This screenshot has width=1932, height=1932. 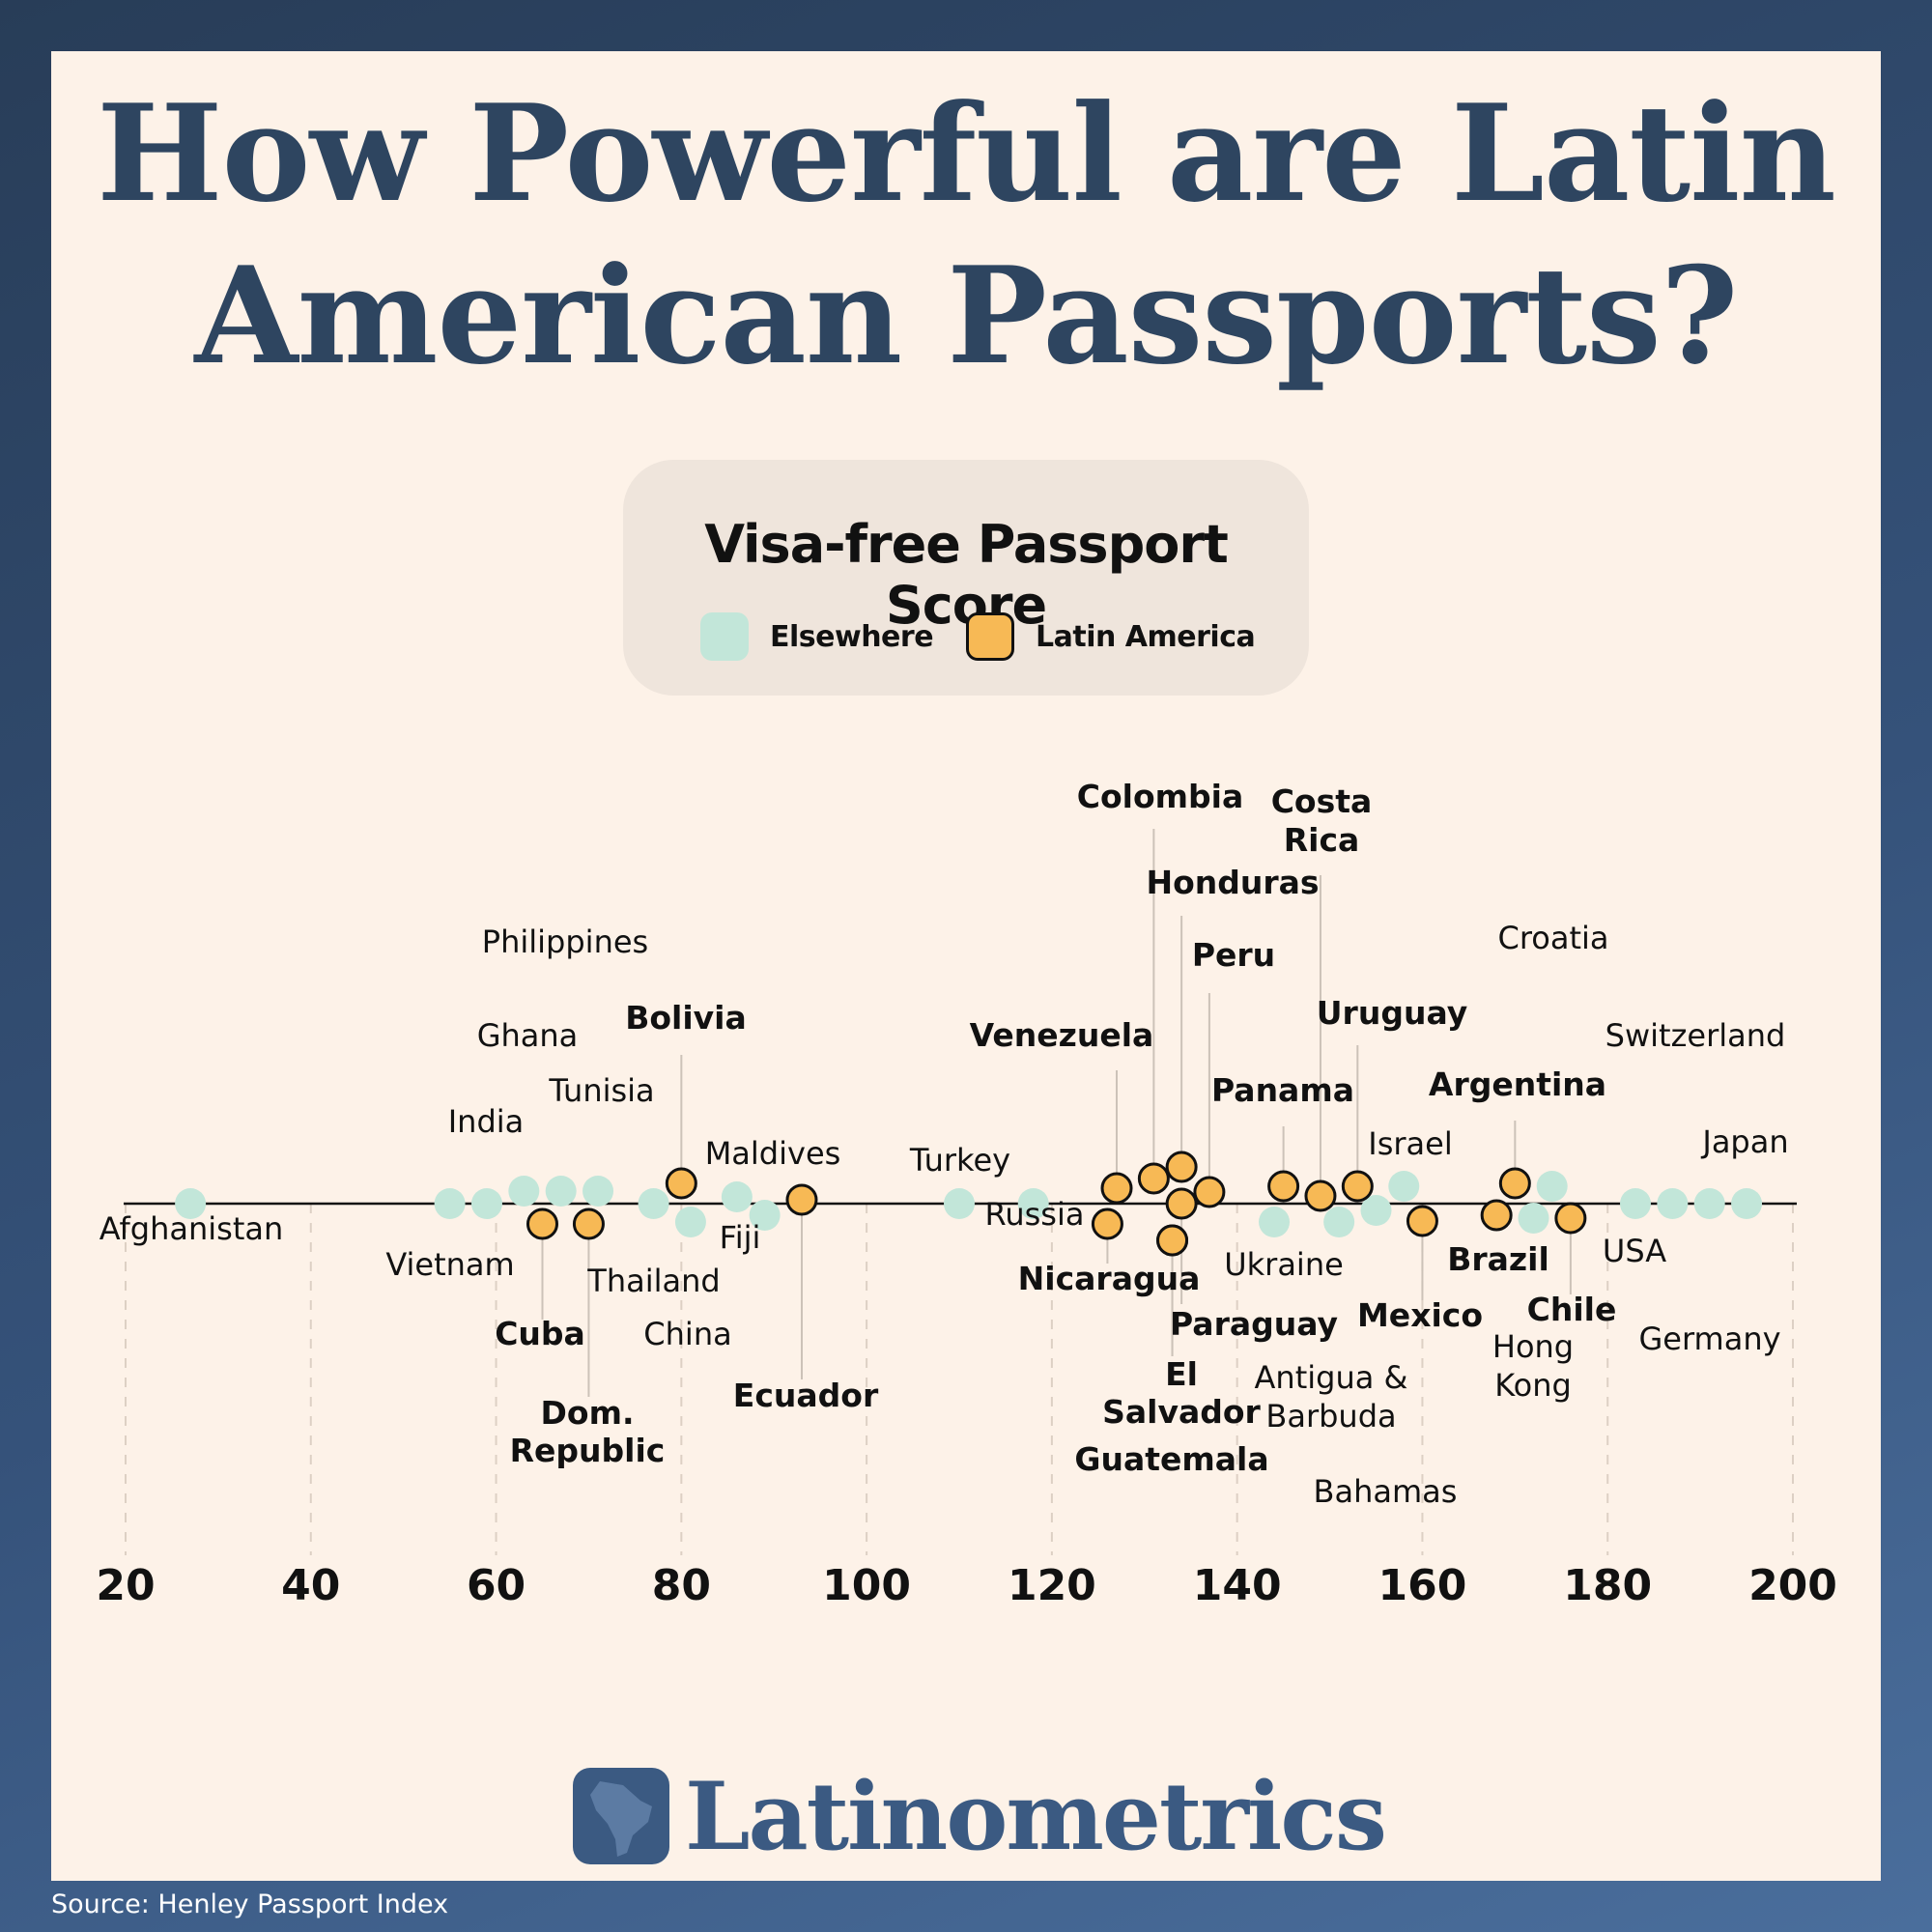 I want to click on point-russia, so click(x=1033, y=1203).